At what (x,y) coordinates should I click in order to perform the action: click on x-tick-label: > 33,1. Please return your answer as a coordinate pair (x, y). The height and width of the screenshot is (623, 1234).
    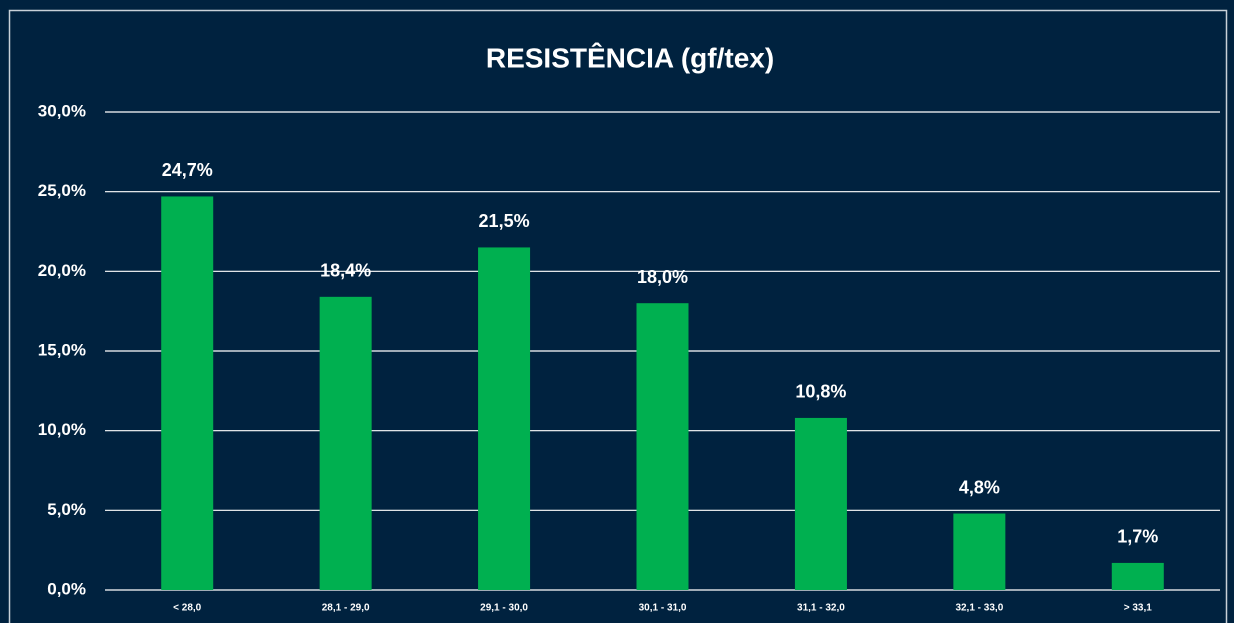
    Looking at the image, I should click on (1138, 608).